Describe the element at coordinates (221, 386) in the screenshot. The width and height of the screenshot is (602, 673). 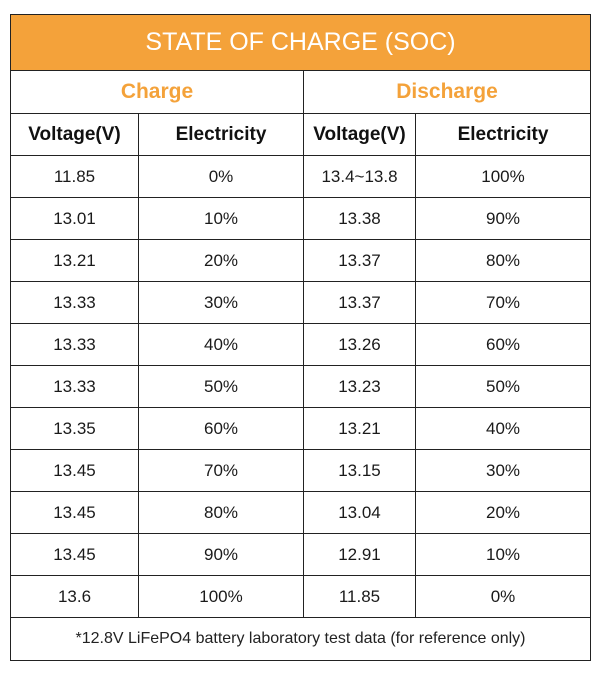
I see `charge-electricity-cell: 50%` at that location.